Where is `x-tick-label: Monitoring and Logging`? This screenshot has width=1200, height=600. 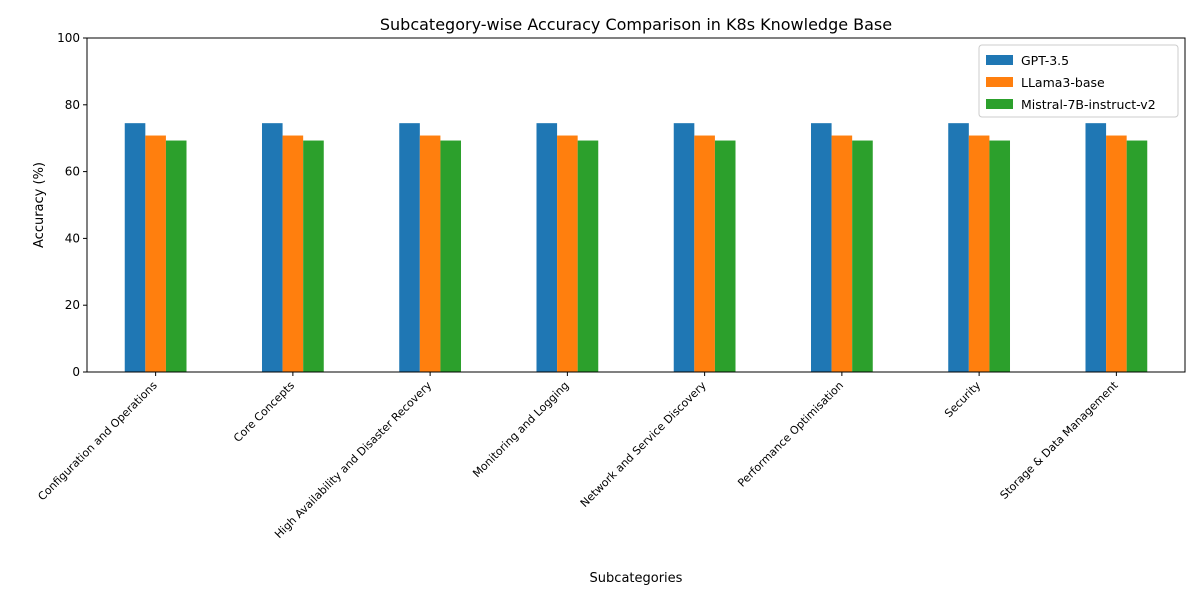
x-tick-label: Monitoring and Logging is located at coordinates (520, 429).